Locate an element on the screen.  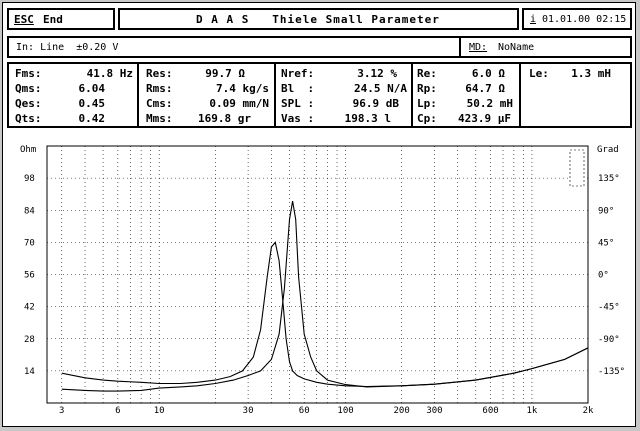
le-value: 1.3 mH is located at coordinates (591, 73).